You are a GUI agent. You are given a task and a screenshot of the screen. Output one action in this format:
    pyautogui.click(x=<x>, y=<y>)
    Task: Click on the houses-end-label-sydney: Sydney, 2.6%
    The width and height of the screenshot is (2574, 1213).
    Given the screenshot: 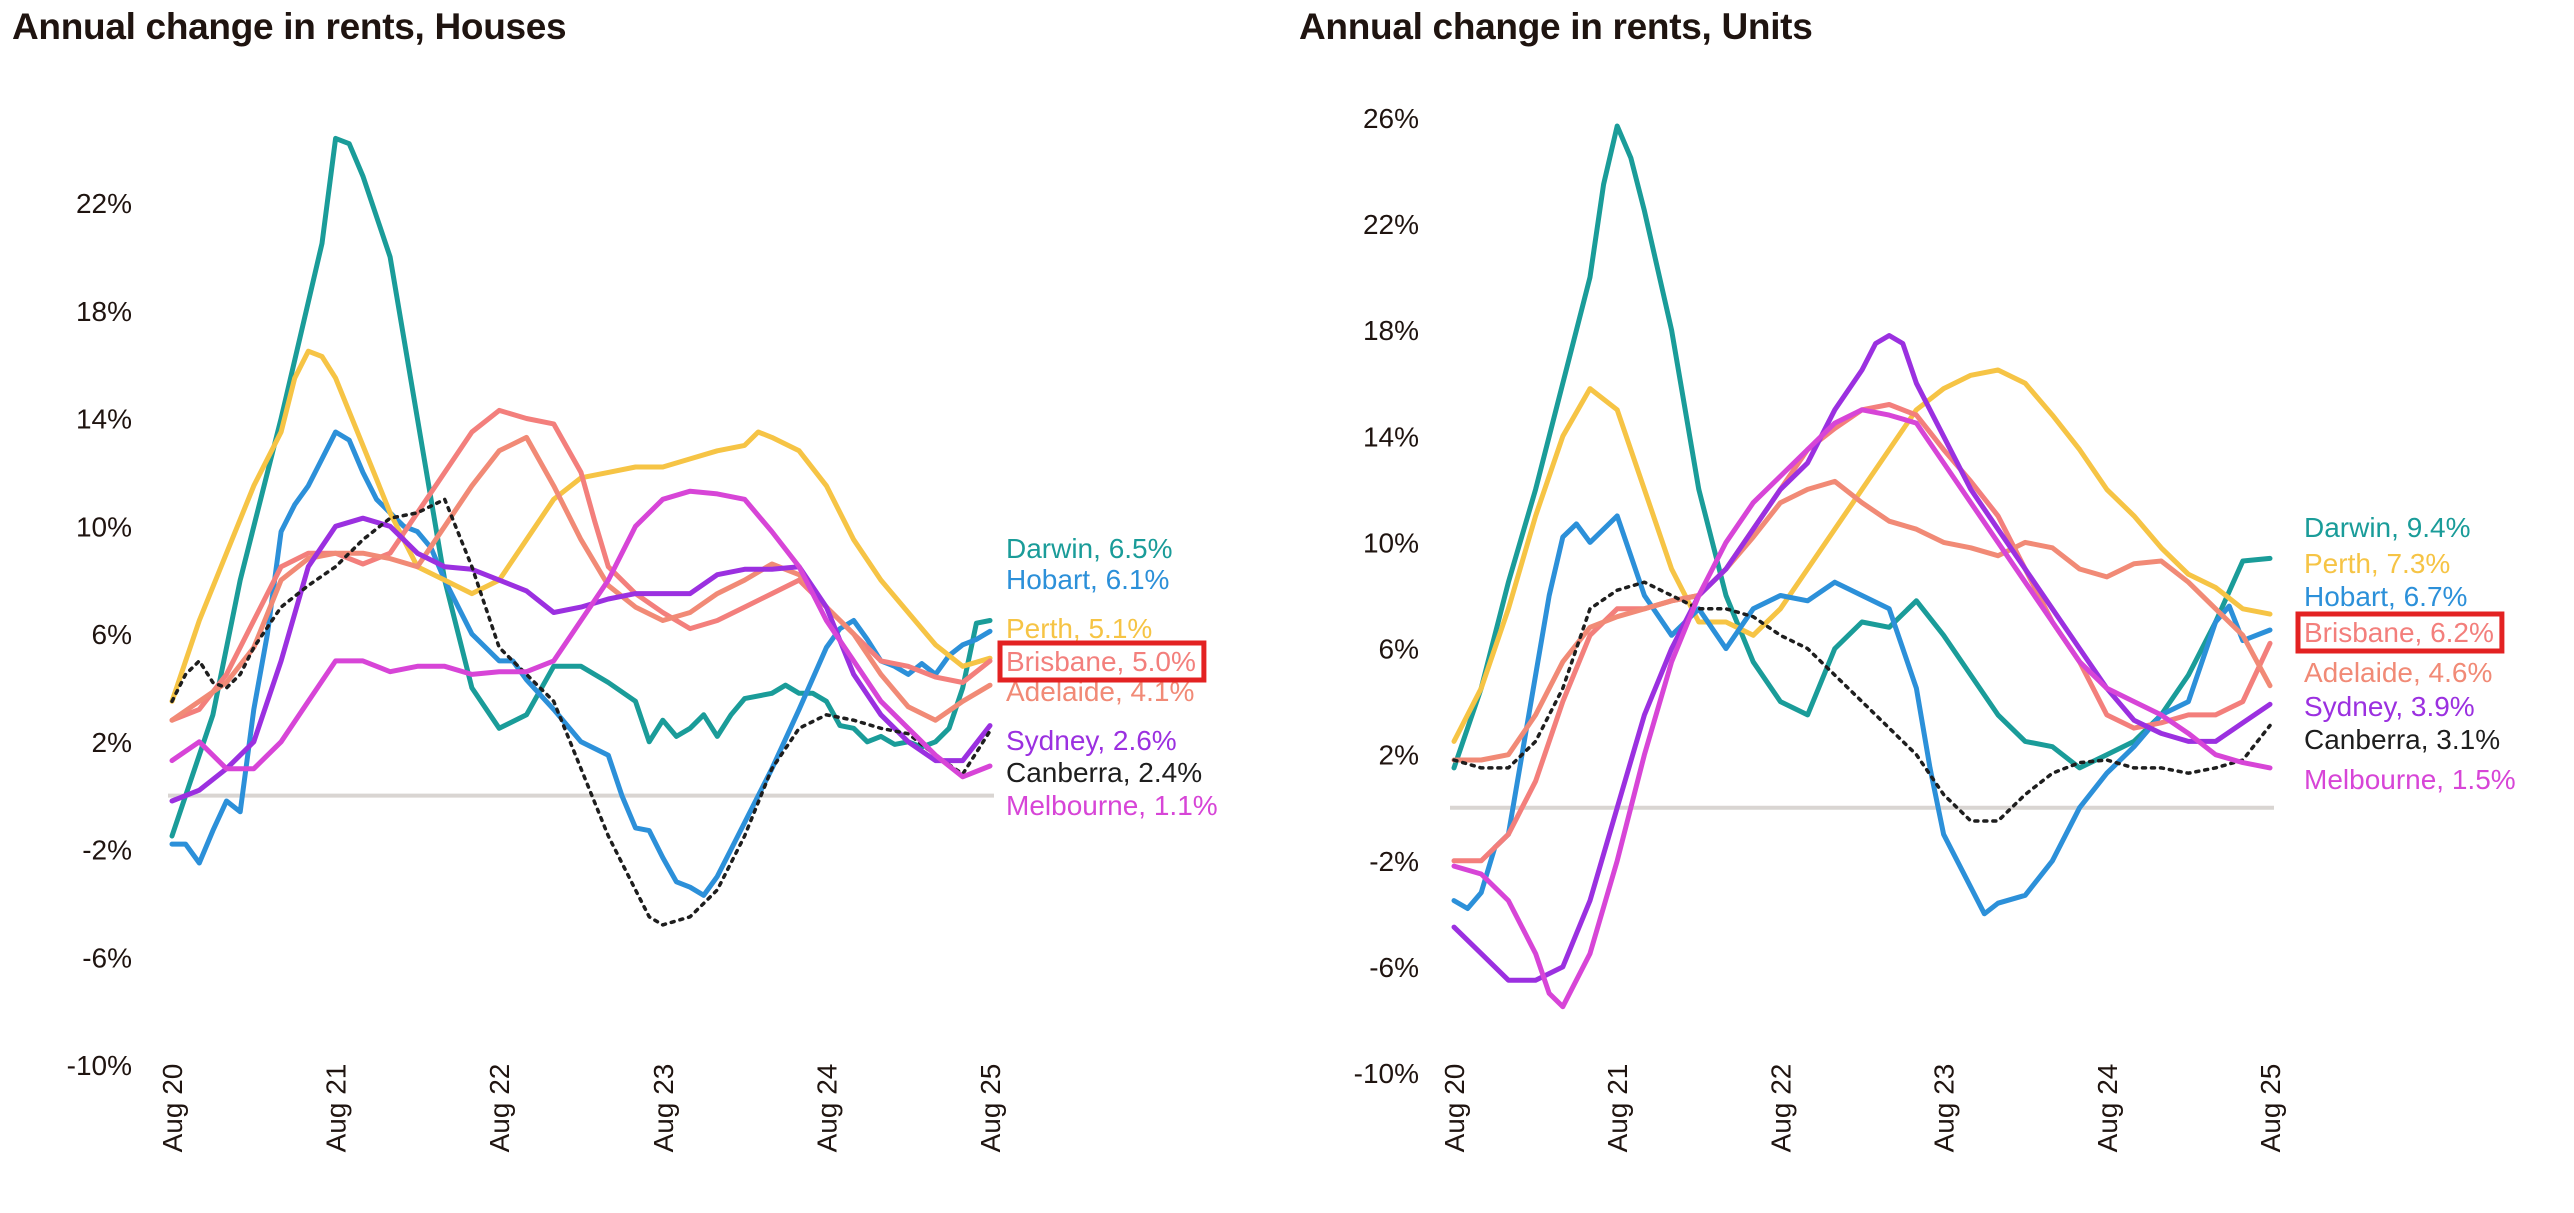 What is the action you would take?
    pyautogui.click(x=1091, y=740)
    